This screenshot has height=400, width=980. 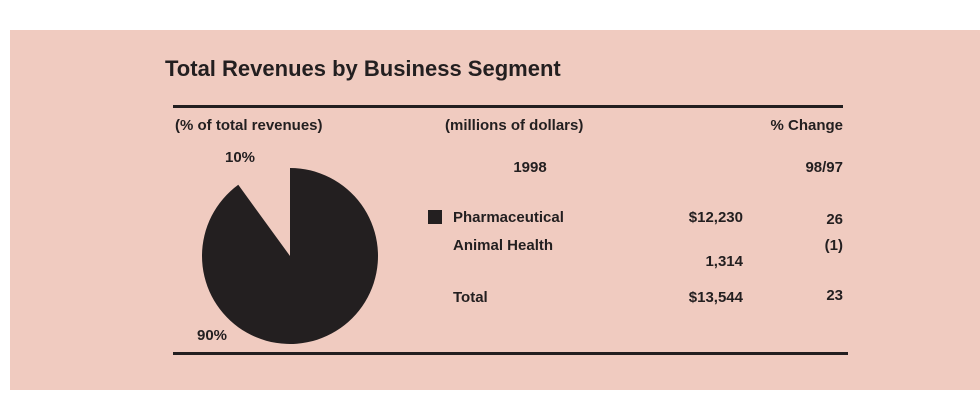 What do you see at coordinates (529, 167) in the screenshot?
I see `column-subheader: 1998` at bounding box center [529, 167].